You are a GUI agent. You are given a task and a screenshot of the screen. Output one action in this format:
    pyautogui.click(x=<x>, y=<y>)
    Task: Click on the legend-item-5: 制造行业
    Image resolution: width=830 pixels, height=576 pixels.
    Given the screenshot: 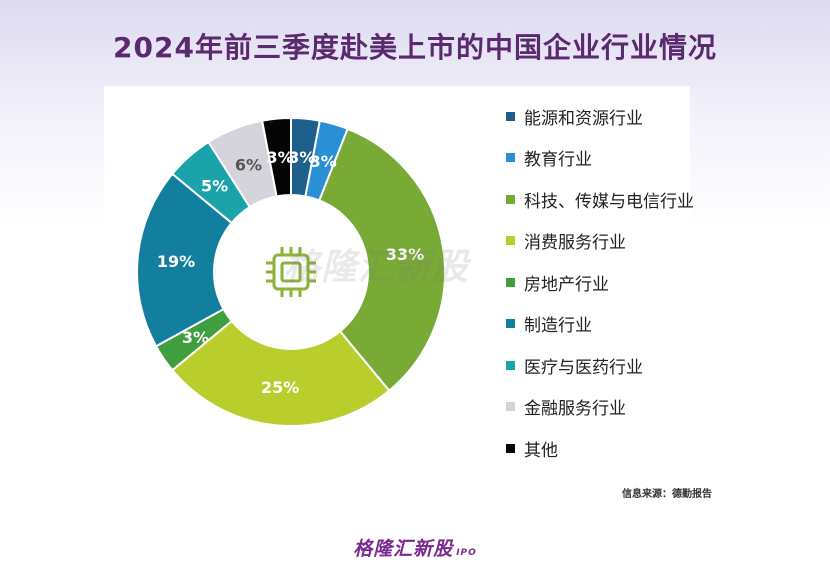 What is the action you would take?
    pyautogui.click(x=549, y=324)
    